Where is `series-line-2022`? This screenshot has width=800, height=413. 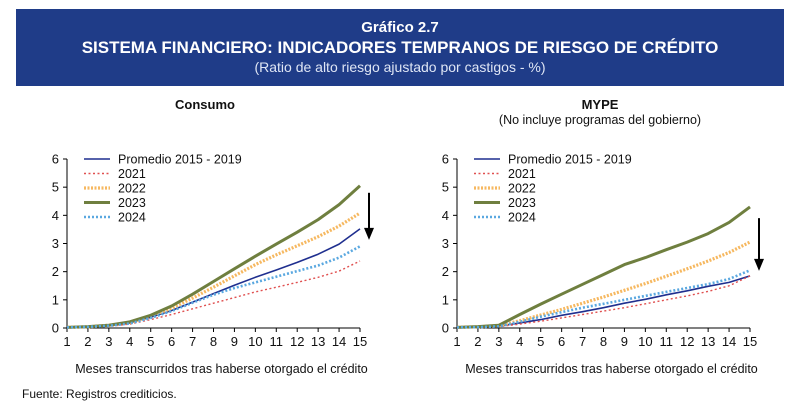 series-line-2022 is located at coordinates (213, 270).